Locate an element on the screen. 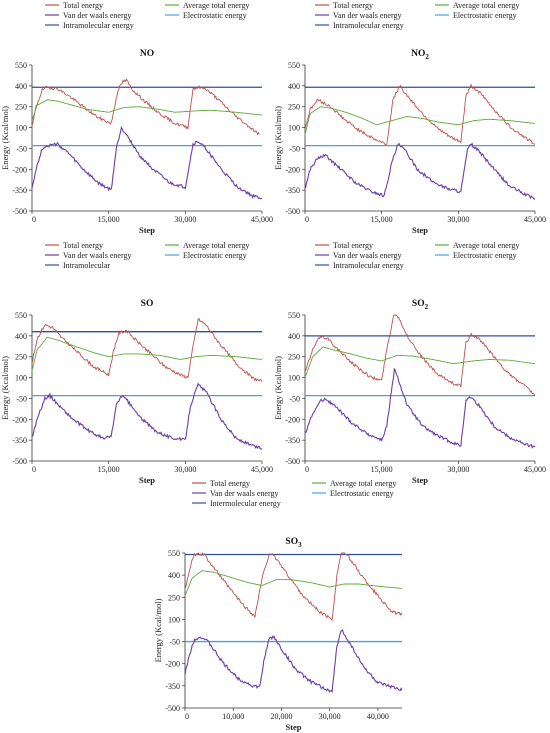 This screenshot has width=550, height=733. chart-title: SO2 is located at coordinates (420, 305).